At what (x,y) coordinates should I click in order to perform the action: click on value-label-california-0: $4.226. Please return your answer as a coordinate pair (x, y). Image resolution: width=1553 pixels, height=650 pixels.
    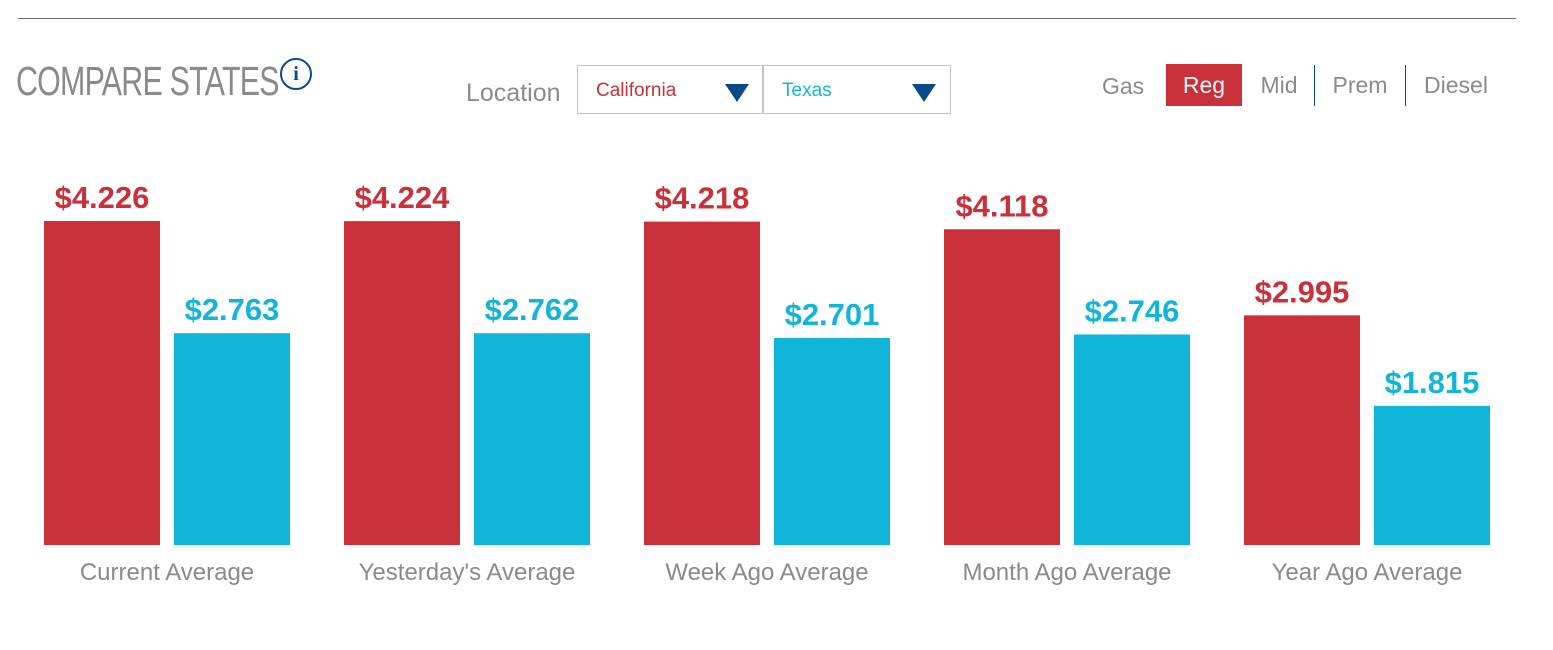
    Looking at the image, I should click on (102, 197).